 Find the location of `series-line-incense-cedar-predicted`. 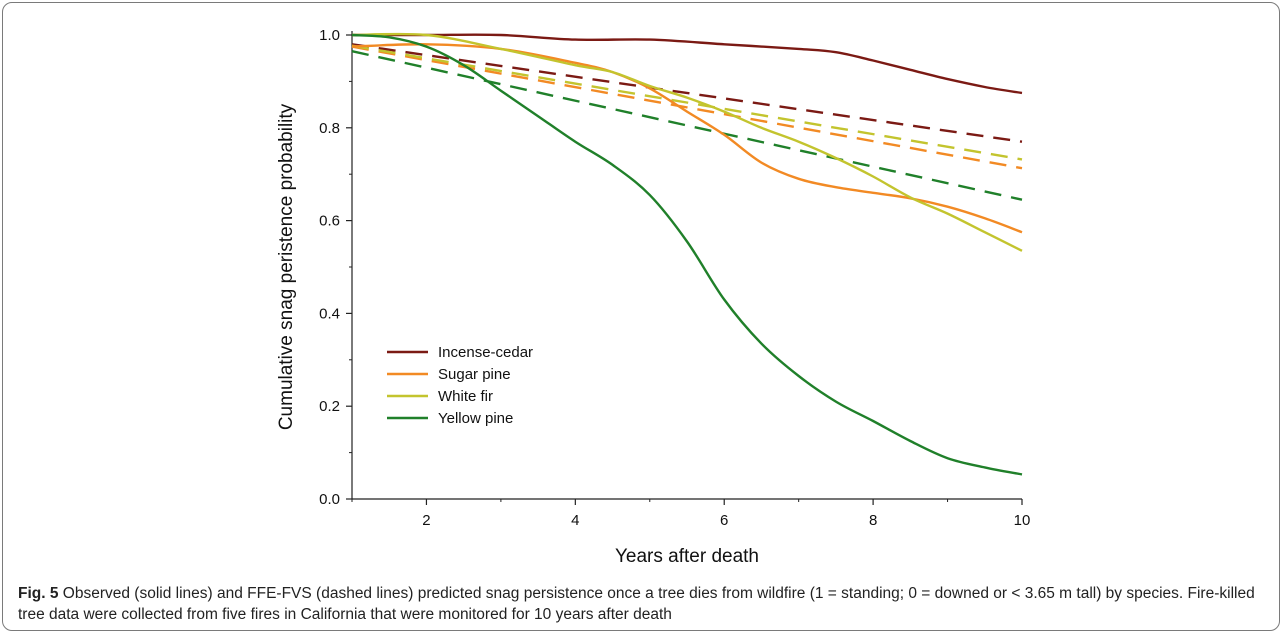

series-line-incense-cedar-predicted is located at coordinates (687, 93).